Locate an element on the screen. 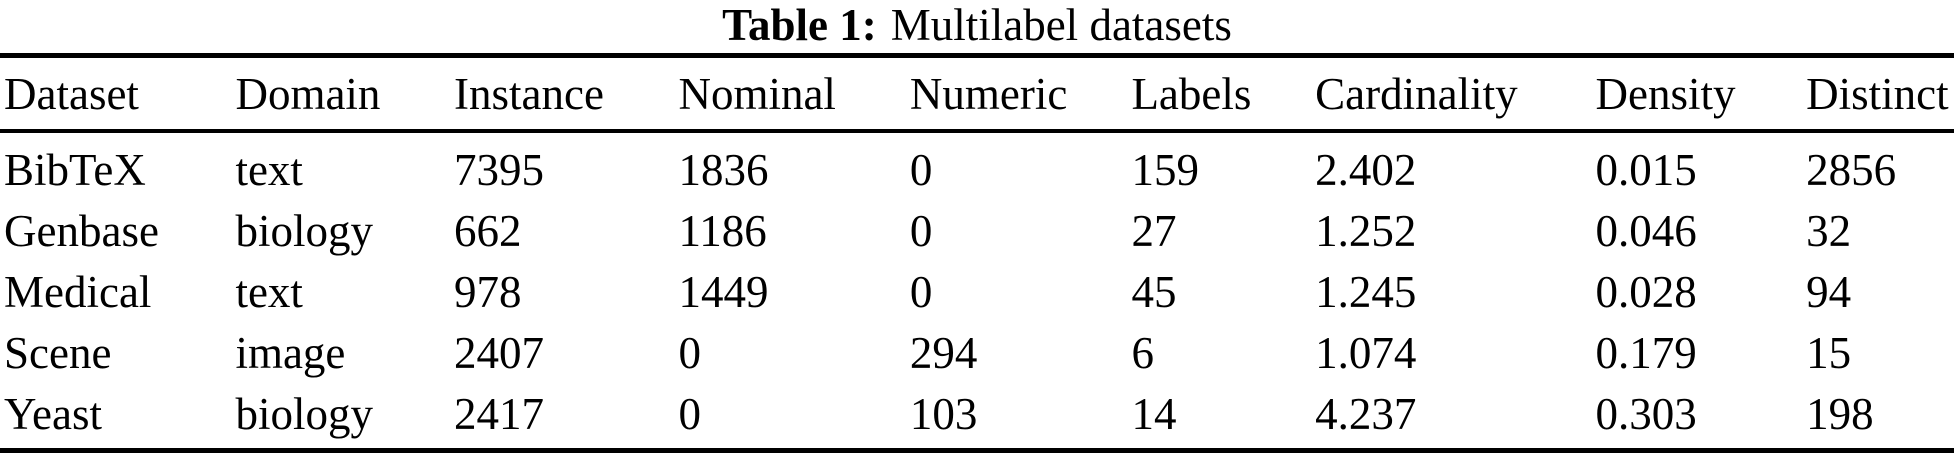 Image resolution: width=1954 pixels, height=462 pixels. value-cell: 27 is located at coordinates (1154, 230).